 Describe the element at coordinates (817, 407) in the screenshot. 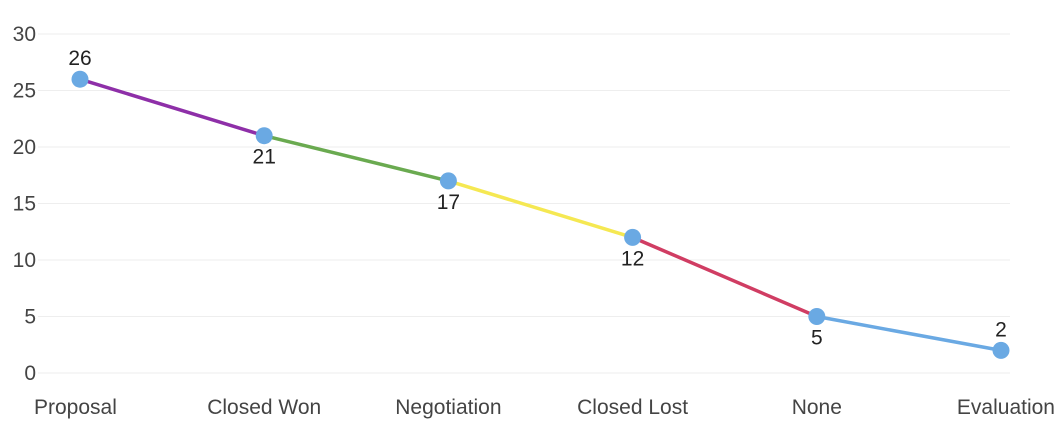

I see `x-tick-label: None` at that location.